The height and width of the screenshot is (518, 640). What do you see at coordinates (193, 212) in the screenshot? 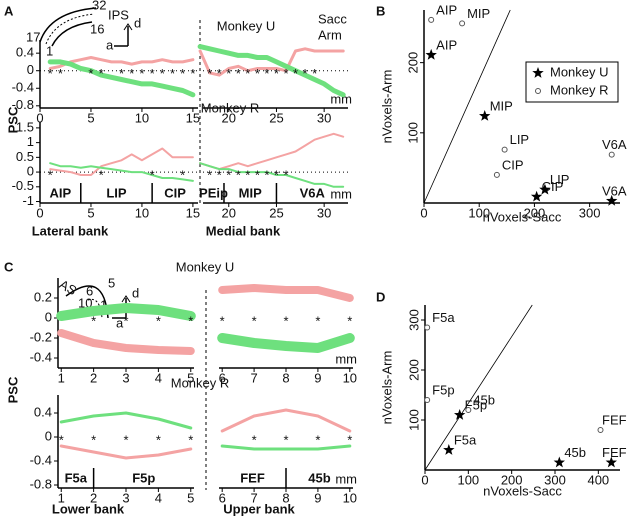
I see `x-tick-label: 15` at bounding box center [193, 212].